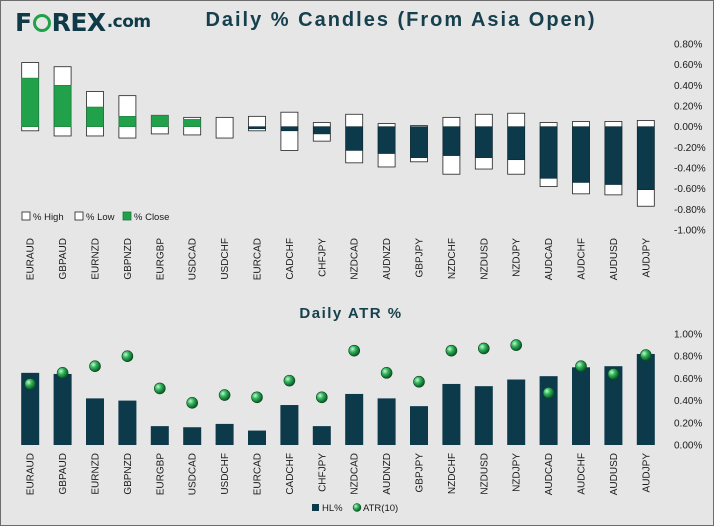  Describe the element at coordinates (690, 210) in the screenshot. I see `candle-y-tick-label: -0.80%` at that location.